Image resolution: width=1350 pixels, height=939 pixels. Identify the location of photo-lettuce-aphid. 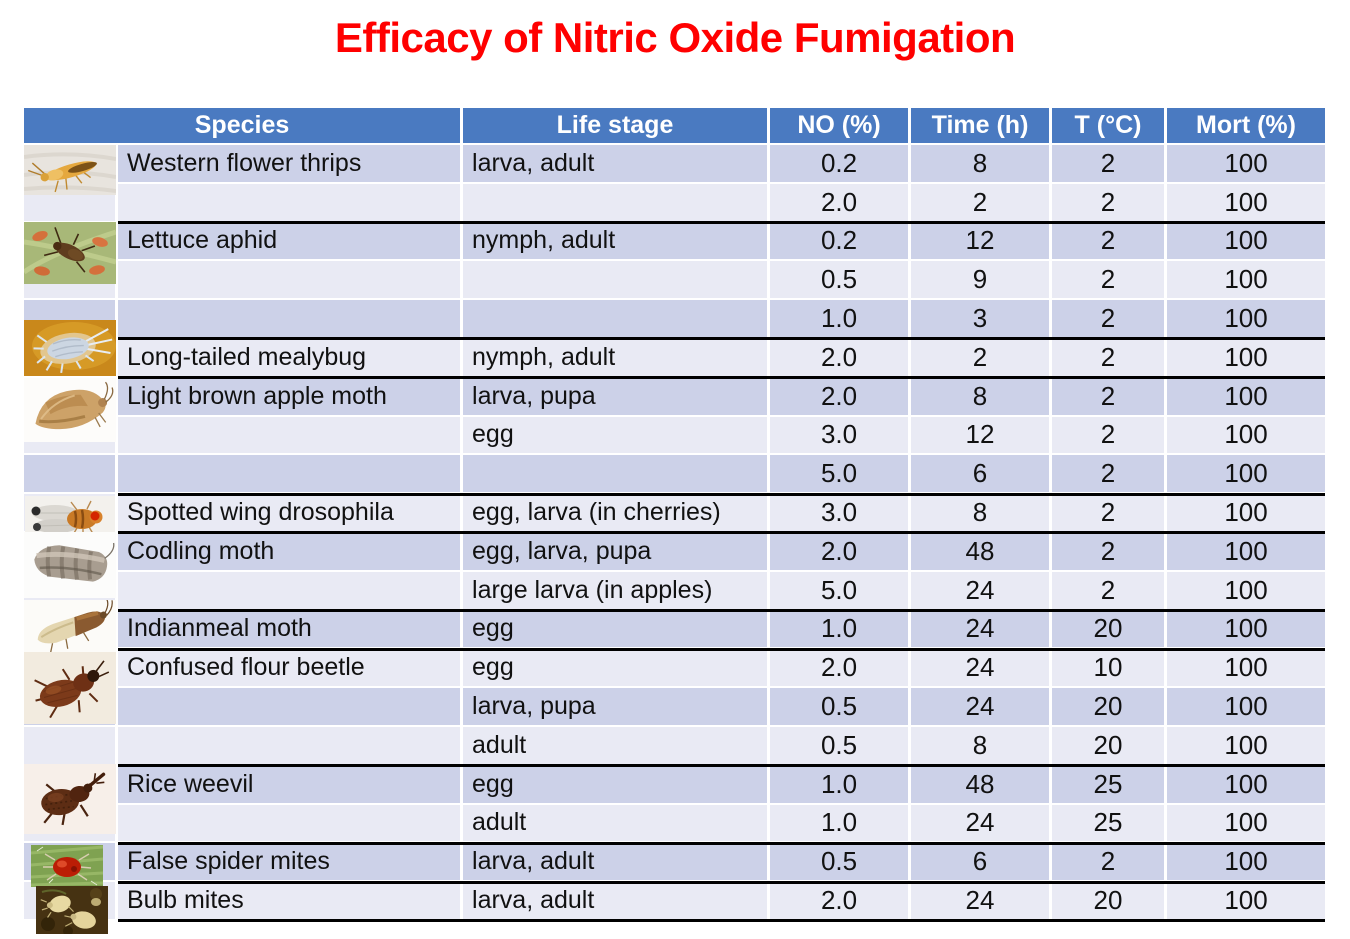
(69, 253).